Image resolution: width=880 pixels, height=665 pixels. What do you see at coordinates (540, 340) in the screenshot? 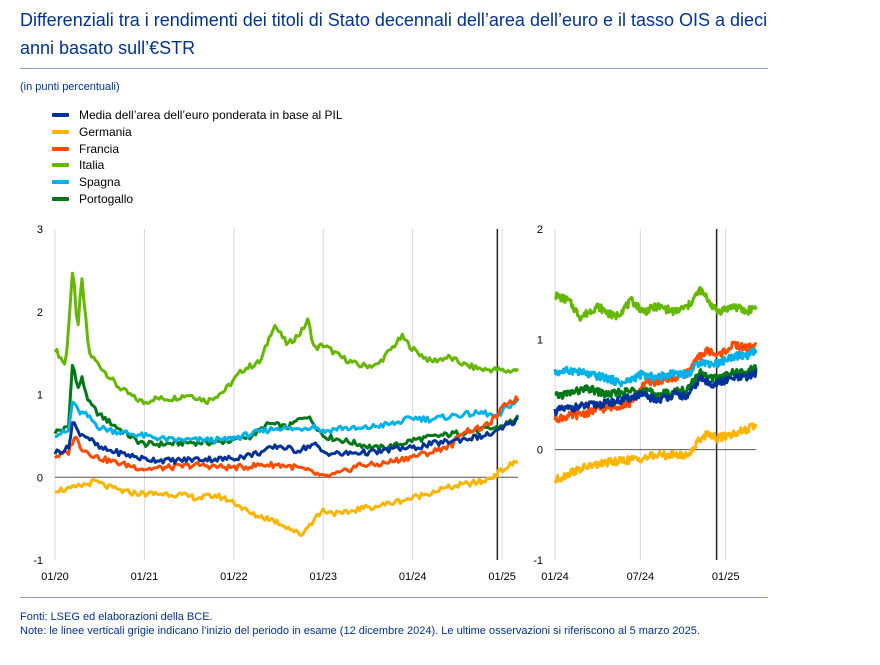
I see `right-ytick-label: 1` at bounding box center [540, 340].